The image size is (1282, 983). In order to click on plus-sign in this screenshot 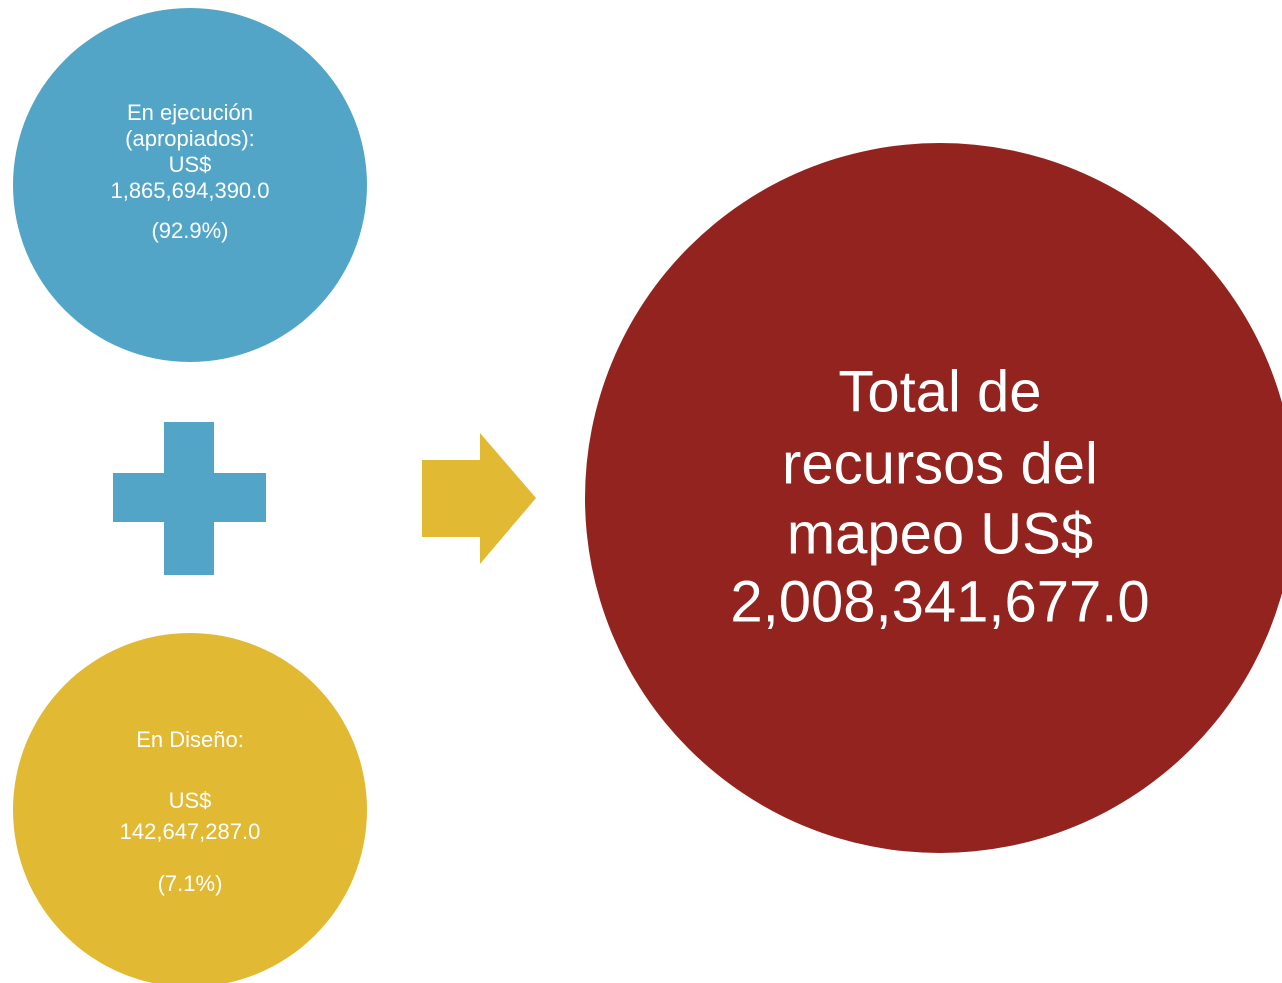, I will do `click(189, 498)`.